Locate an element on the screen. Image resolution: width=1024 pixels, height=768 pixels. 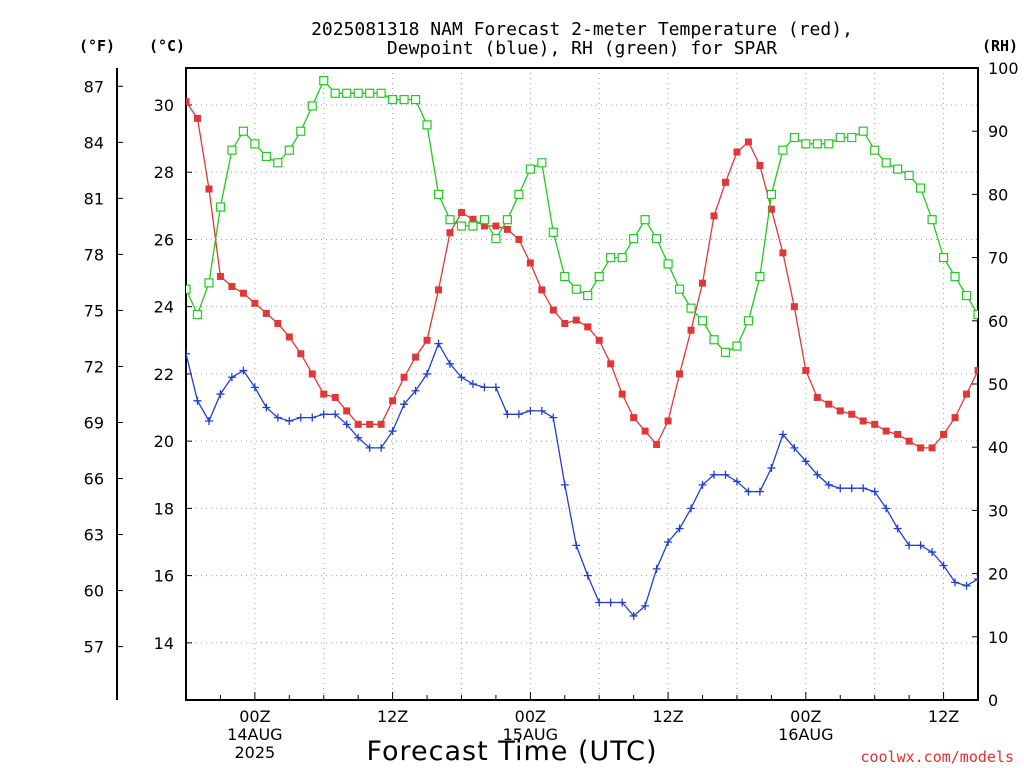
rh-tick-label: 70 is located at coordinates (998, 258).